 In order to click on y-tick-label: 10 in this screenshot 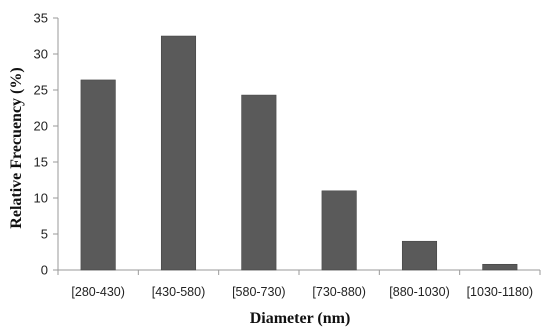, I will do `click(41, 198)`.